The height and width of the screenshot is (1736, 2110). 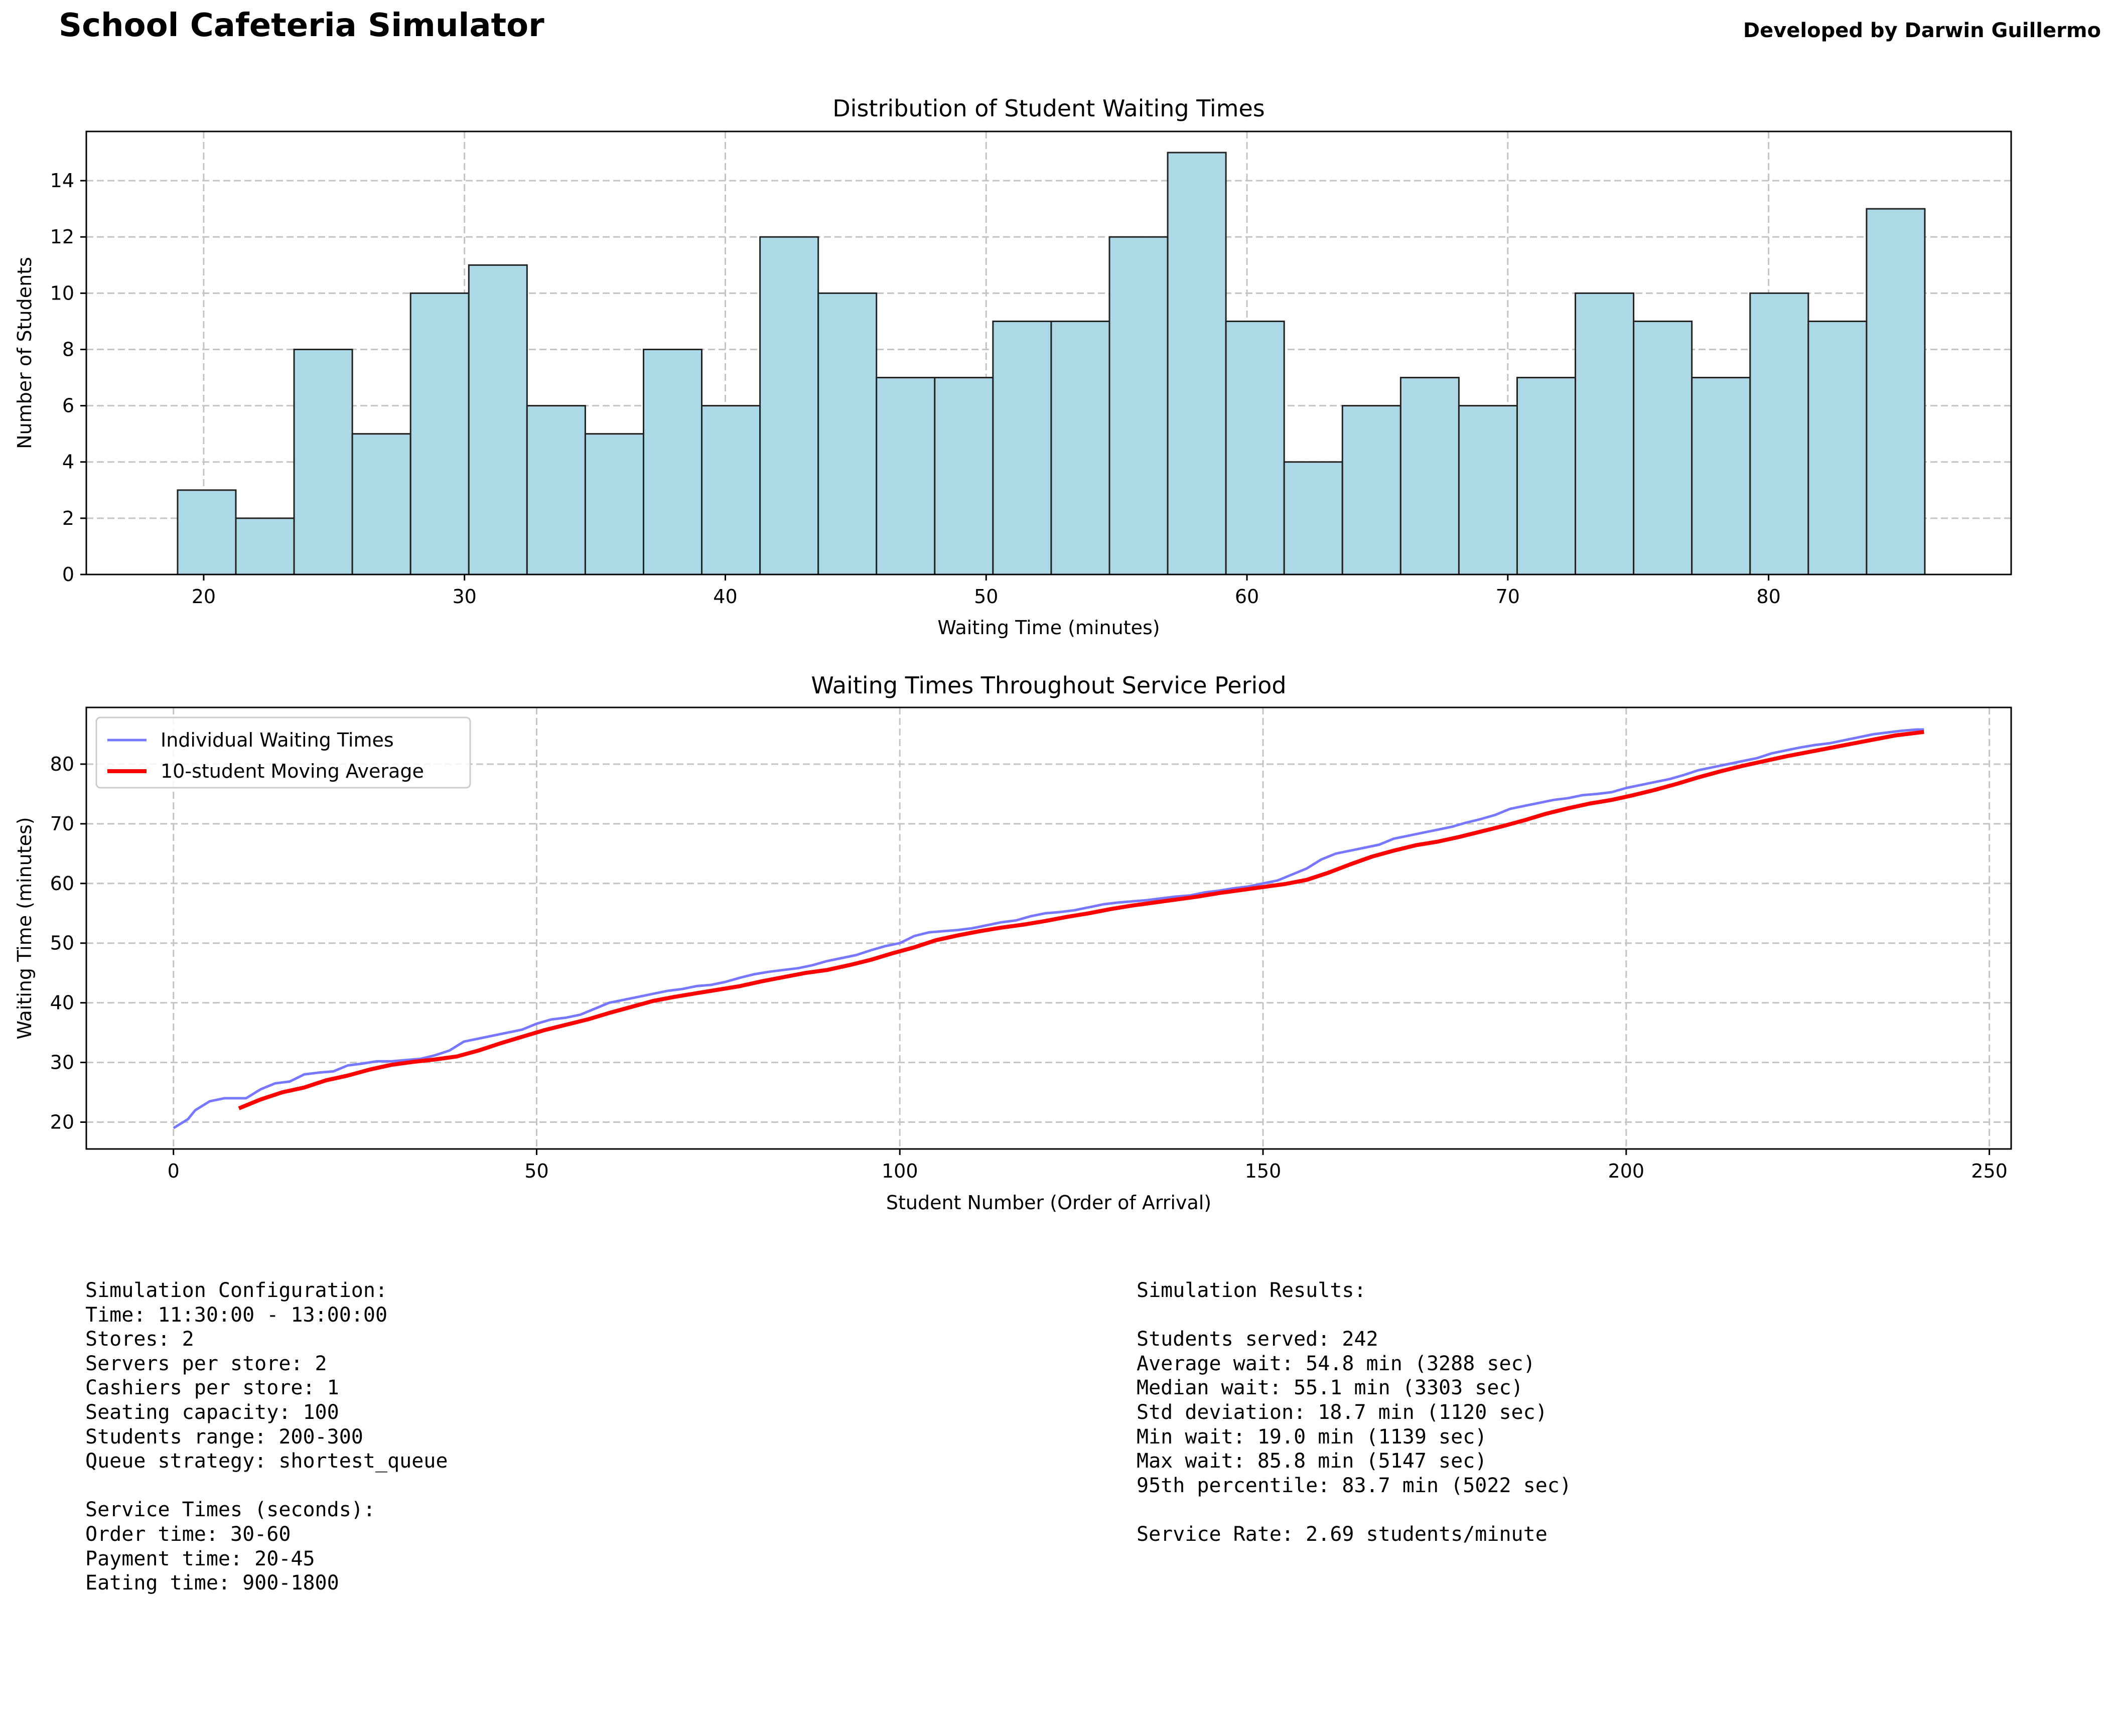 What do you see at coordinates (68, 406) in the screenshot?
I see `hist-y-tick-label: 6` at bounding box center [68, 406].